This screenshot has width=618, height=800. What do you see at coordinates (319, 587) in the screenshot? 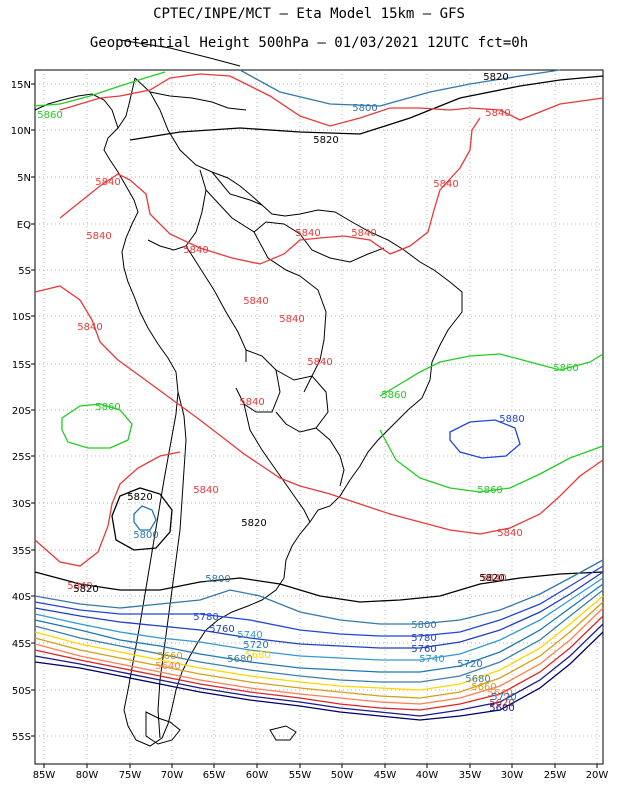
I see `contour-5820-south` at bounding box center [319, 587].